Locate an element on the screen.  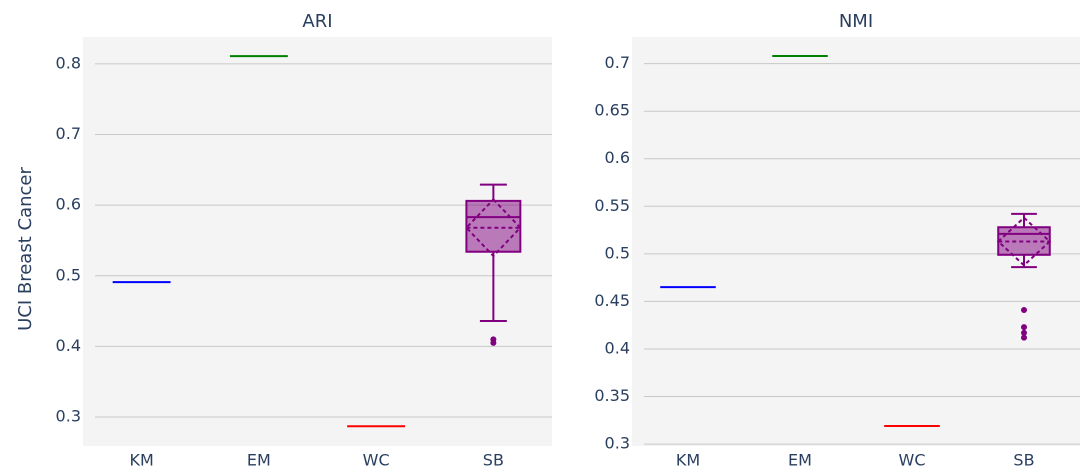
y-tick-label: 0.35 is located at coordinates (612, 395).